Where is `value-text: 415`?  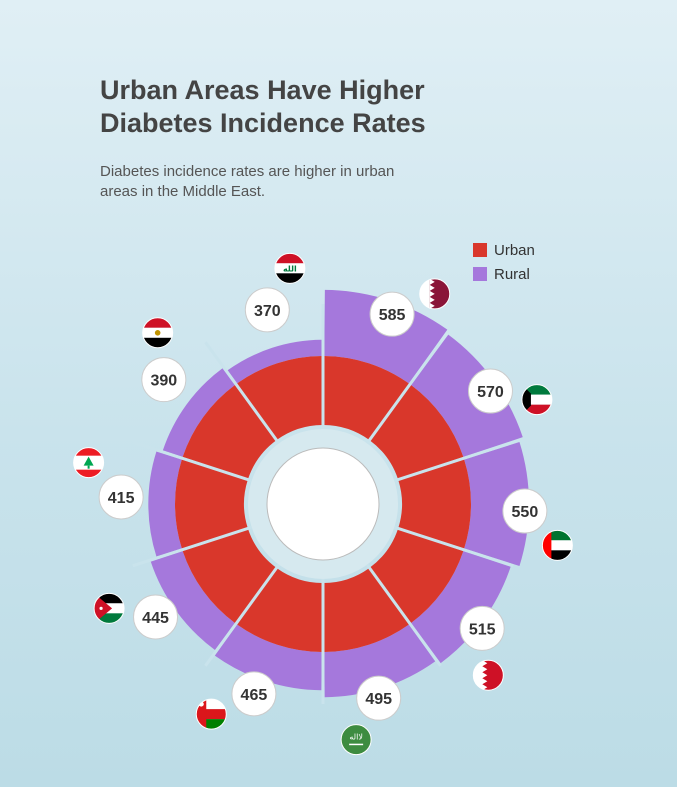 value-text: 415 is located at coordinates (121, 498).